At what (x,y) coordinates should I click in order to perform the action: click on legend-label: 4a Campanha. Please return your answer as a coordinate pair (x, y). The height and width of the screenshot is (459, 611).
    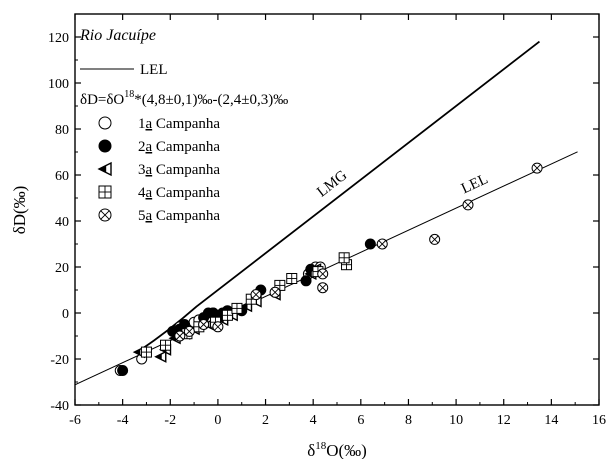
    Looking at the image, I should click on (179, 193).